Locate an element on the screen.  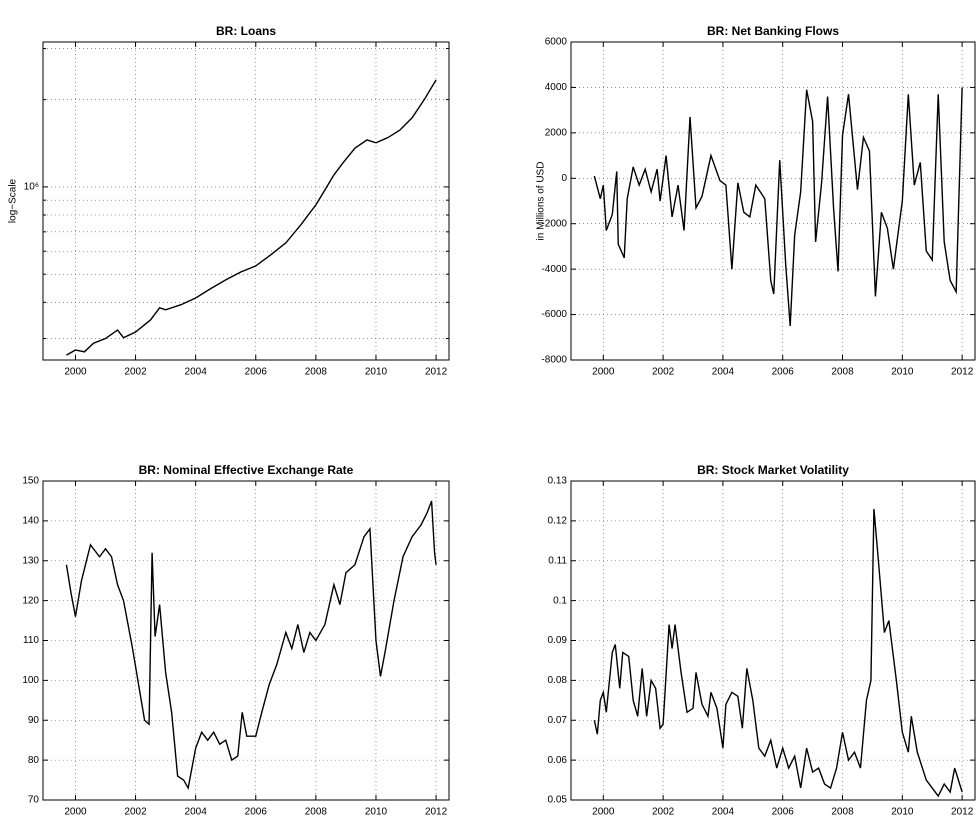
y-axis-label: log−Scale is located at coordinates (13, 200).